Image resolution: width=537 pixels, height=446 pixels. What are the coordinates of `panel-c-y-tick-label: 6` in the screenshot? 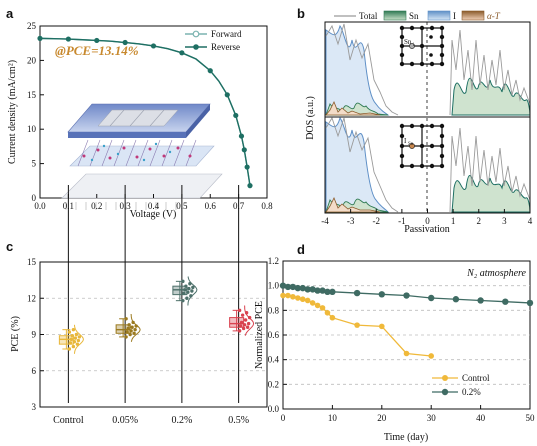 It's located at (34, 371).